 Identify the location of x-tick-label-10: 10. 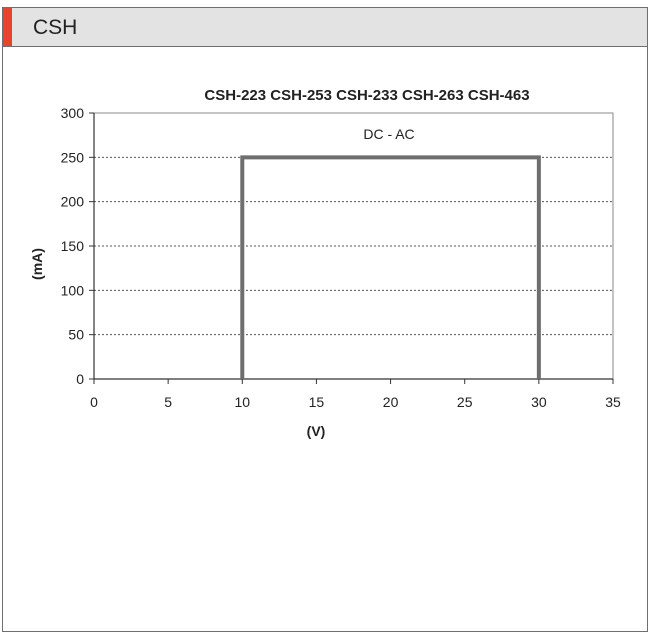
(242, 402).